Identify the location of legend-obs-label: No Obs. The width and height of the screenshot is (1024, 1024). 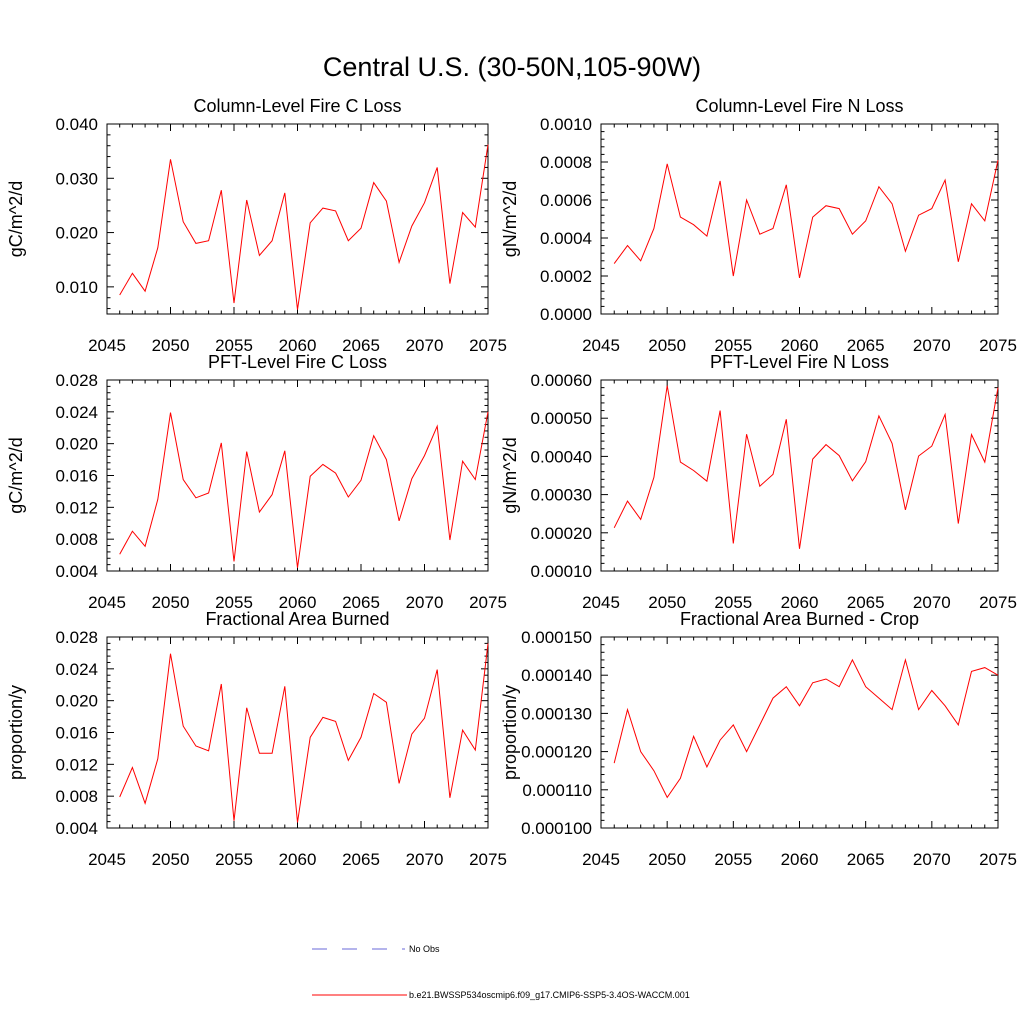
(424, 949).